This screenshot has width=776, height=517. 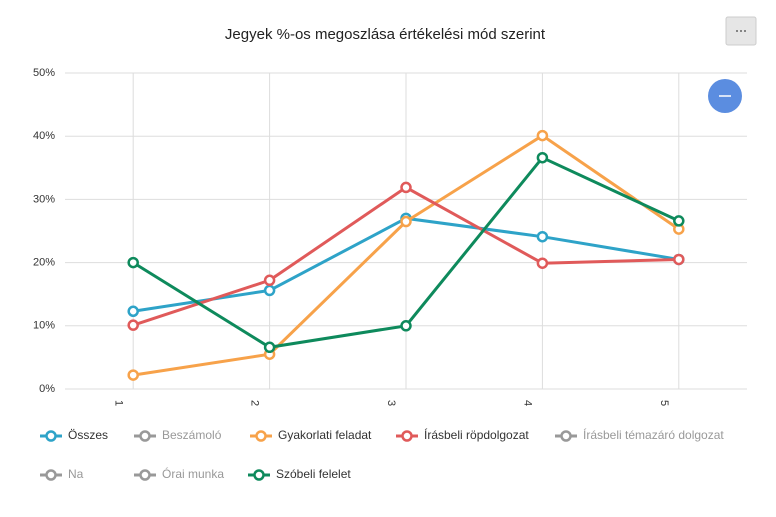 What do you see at coordinates (193, 473) in the screenshot?
I see `legend-label: Órai munka` at bounding box center [193, 473].